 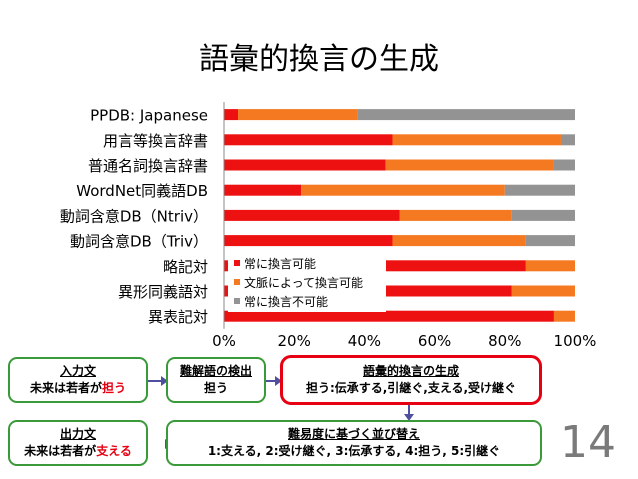 I want to click on legend-label: 文脈によって換言可能, so click(x=303, y=282).